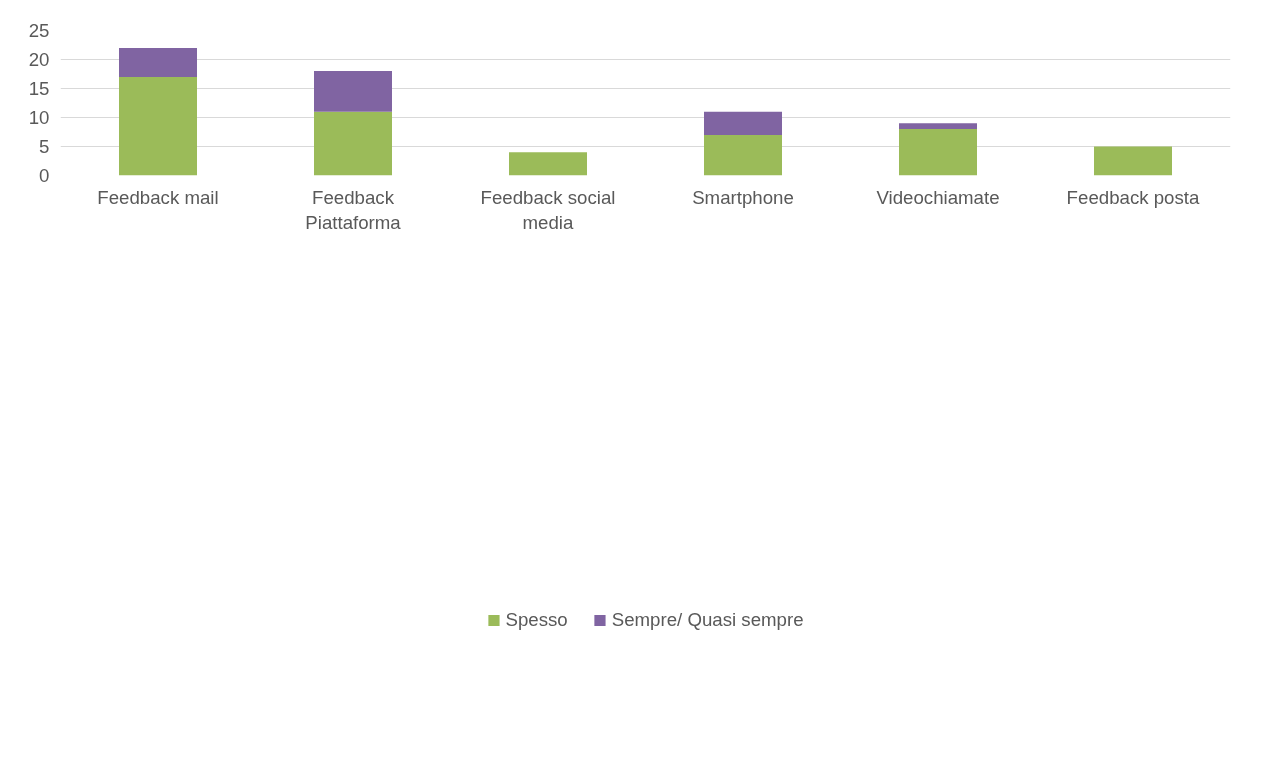  Describe the element at coordinates (44, 146) in the screenshot. I see `y-tick-label: 5` at that location.